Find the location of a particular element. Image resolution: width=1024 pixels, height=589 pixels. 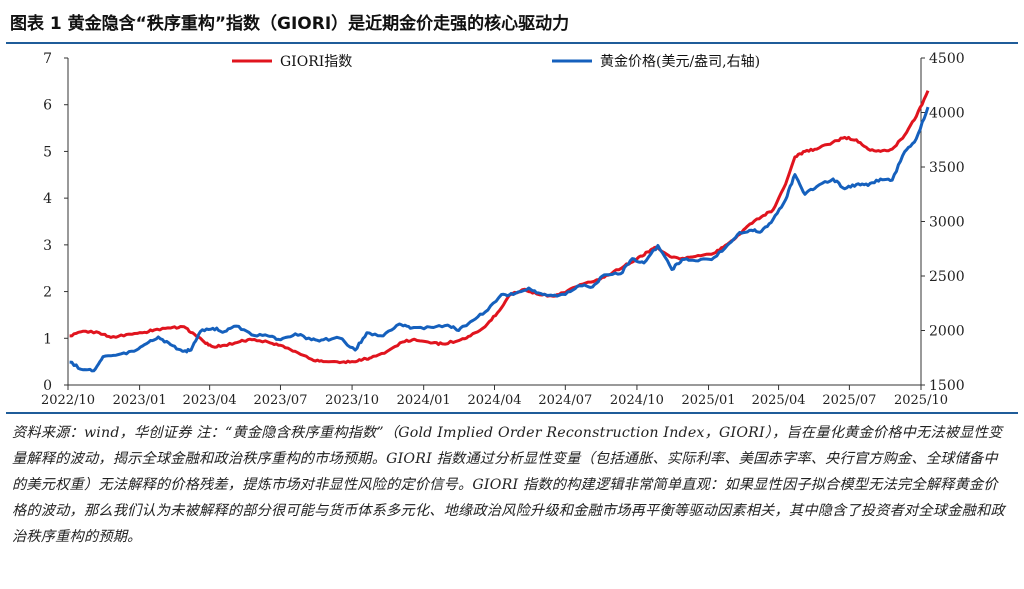

y-left-tick-label: 3 is located at coordinates (47, 246).